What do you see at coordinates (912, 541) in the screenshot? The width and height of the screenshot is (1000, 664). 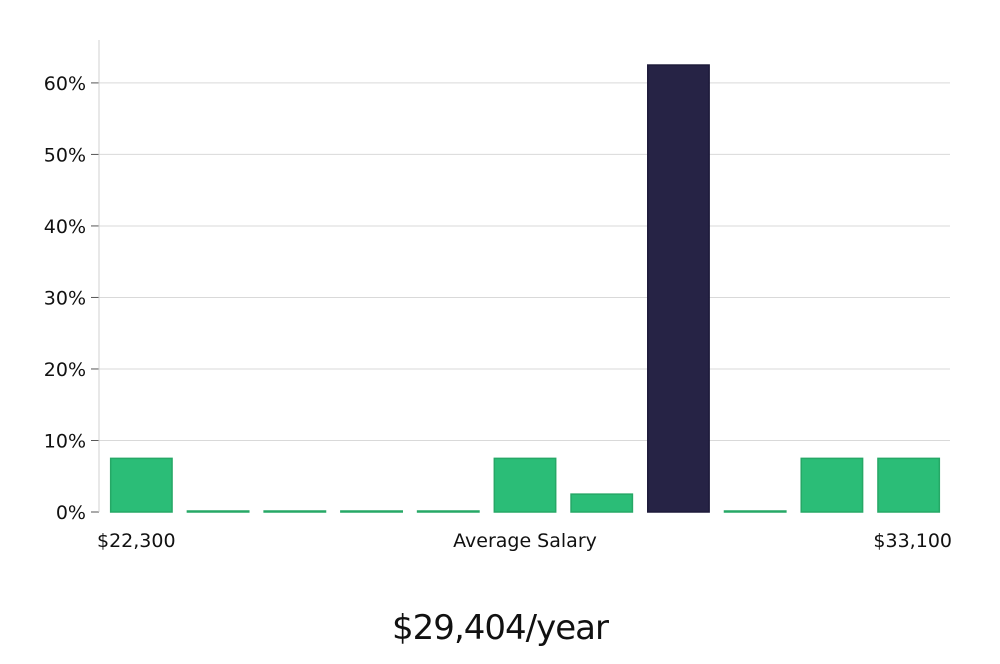 I see `x-label-max: $33,100` at bounding box center [912, 541].